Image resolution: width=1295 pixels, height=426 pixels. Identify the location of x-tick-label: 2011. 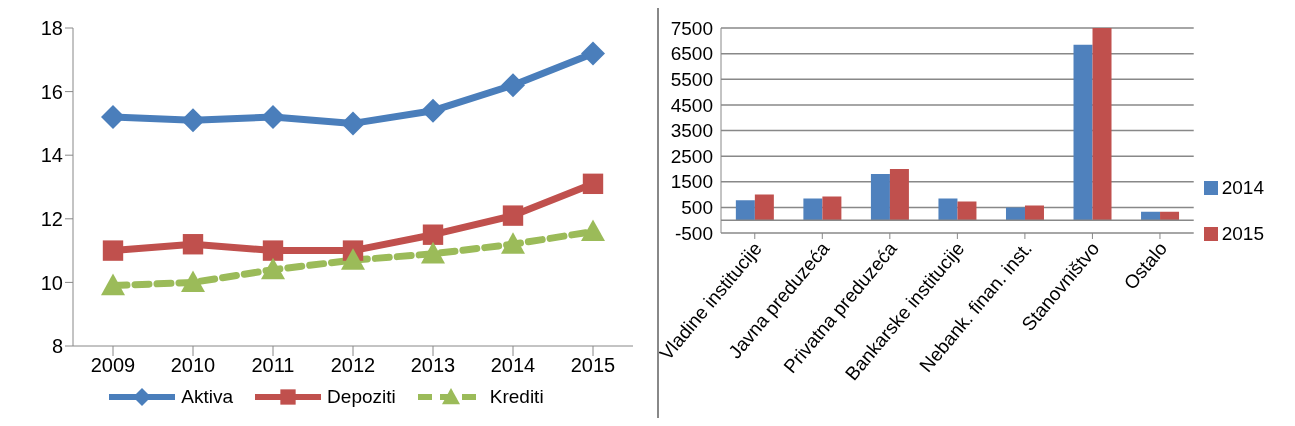
(273, 365).